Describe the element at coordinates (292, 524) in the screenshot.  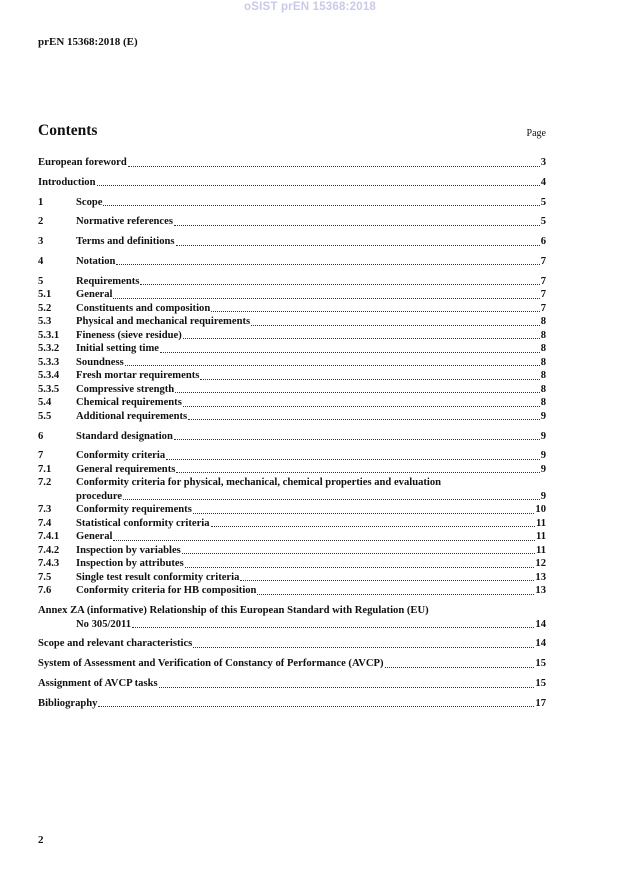
I see `toc-entry: 7.4 Statistical conformity criteria 11` at that location.